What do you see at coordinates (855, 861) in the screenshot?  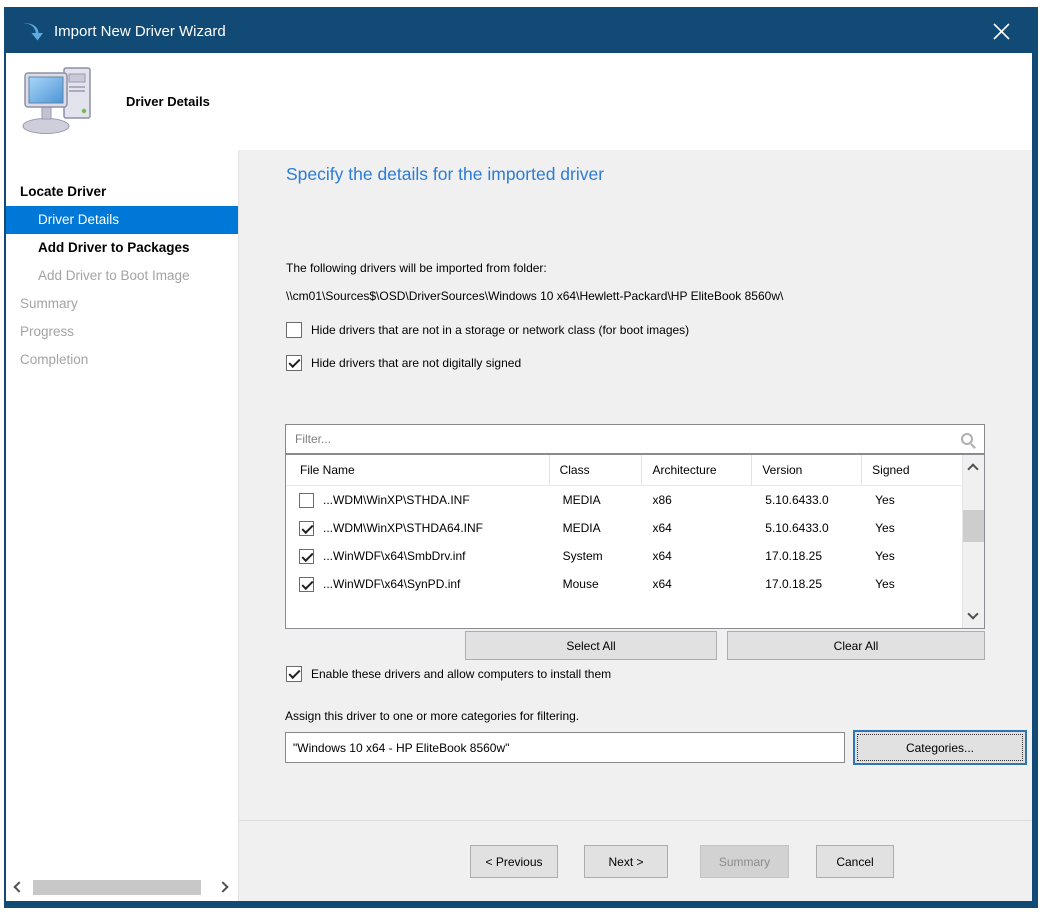 I see `cancel-button: Cancel` at bounding box center [855, 861].